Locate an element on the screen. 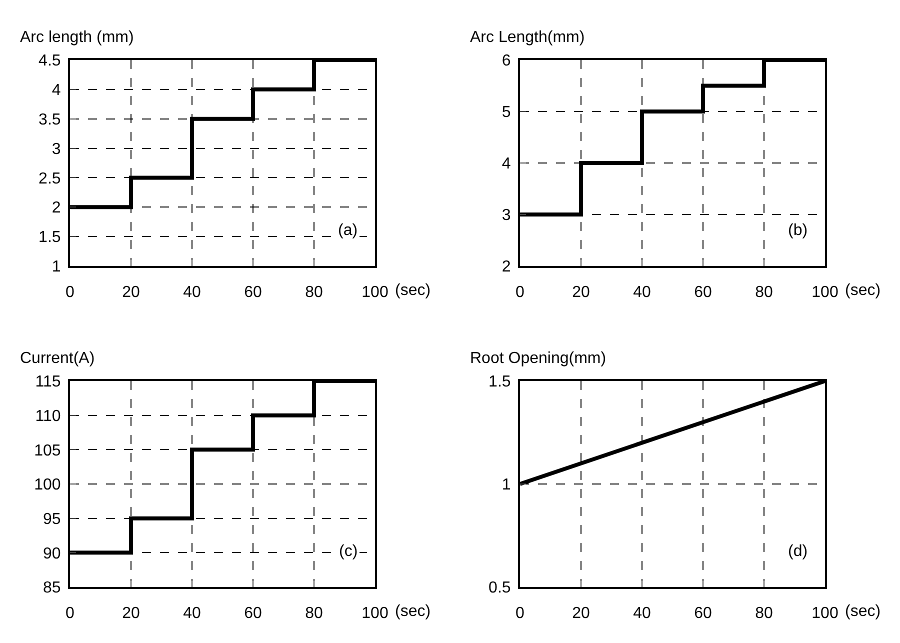 This screenshot has height=643, width=900. annotation: (a) is located at coordinates (348, 230).